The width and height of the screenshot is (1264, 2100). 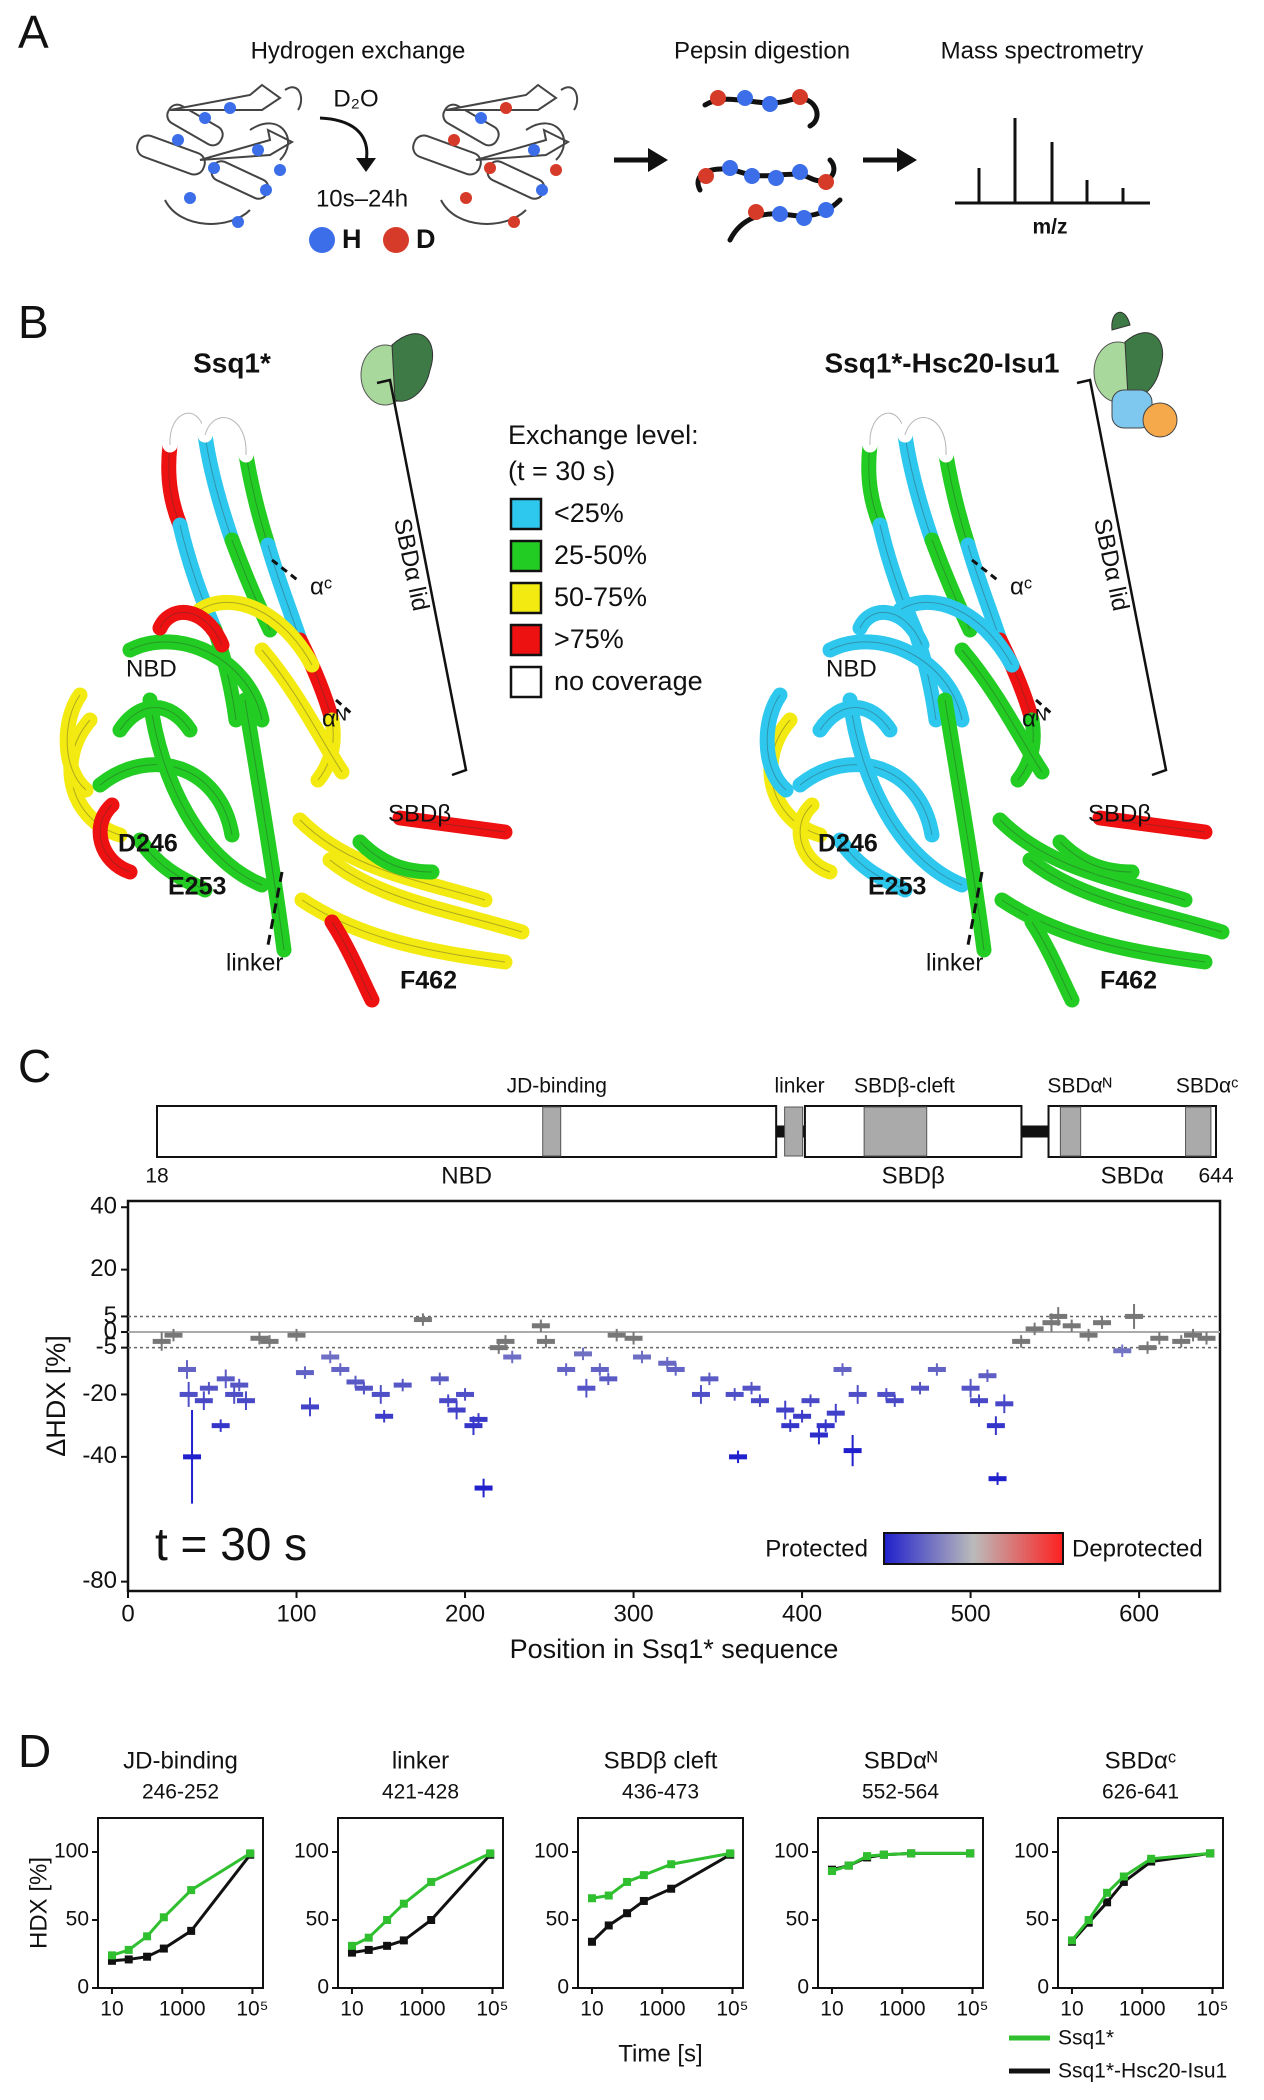 I want to click on linker-pointer, so click(x=975, y=908).